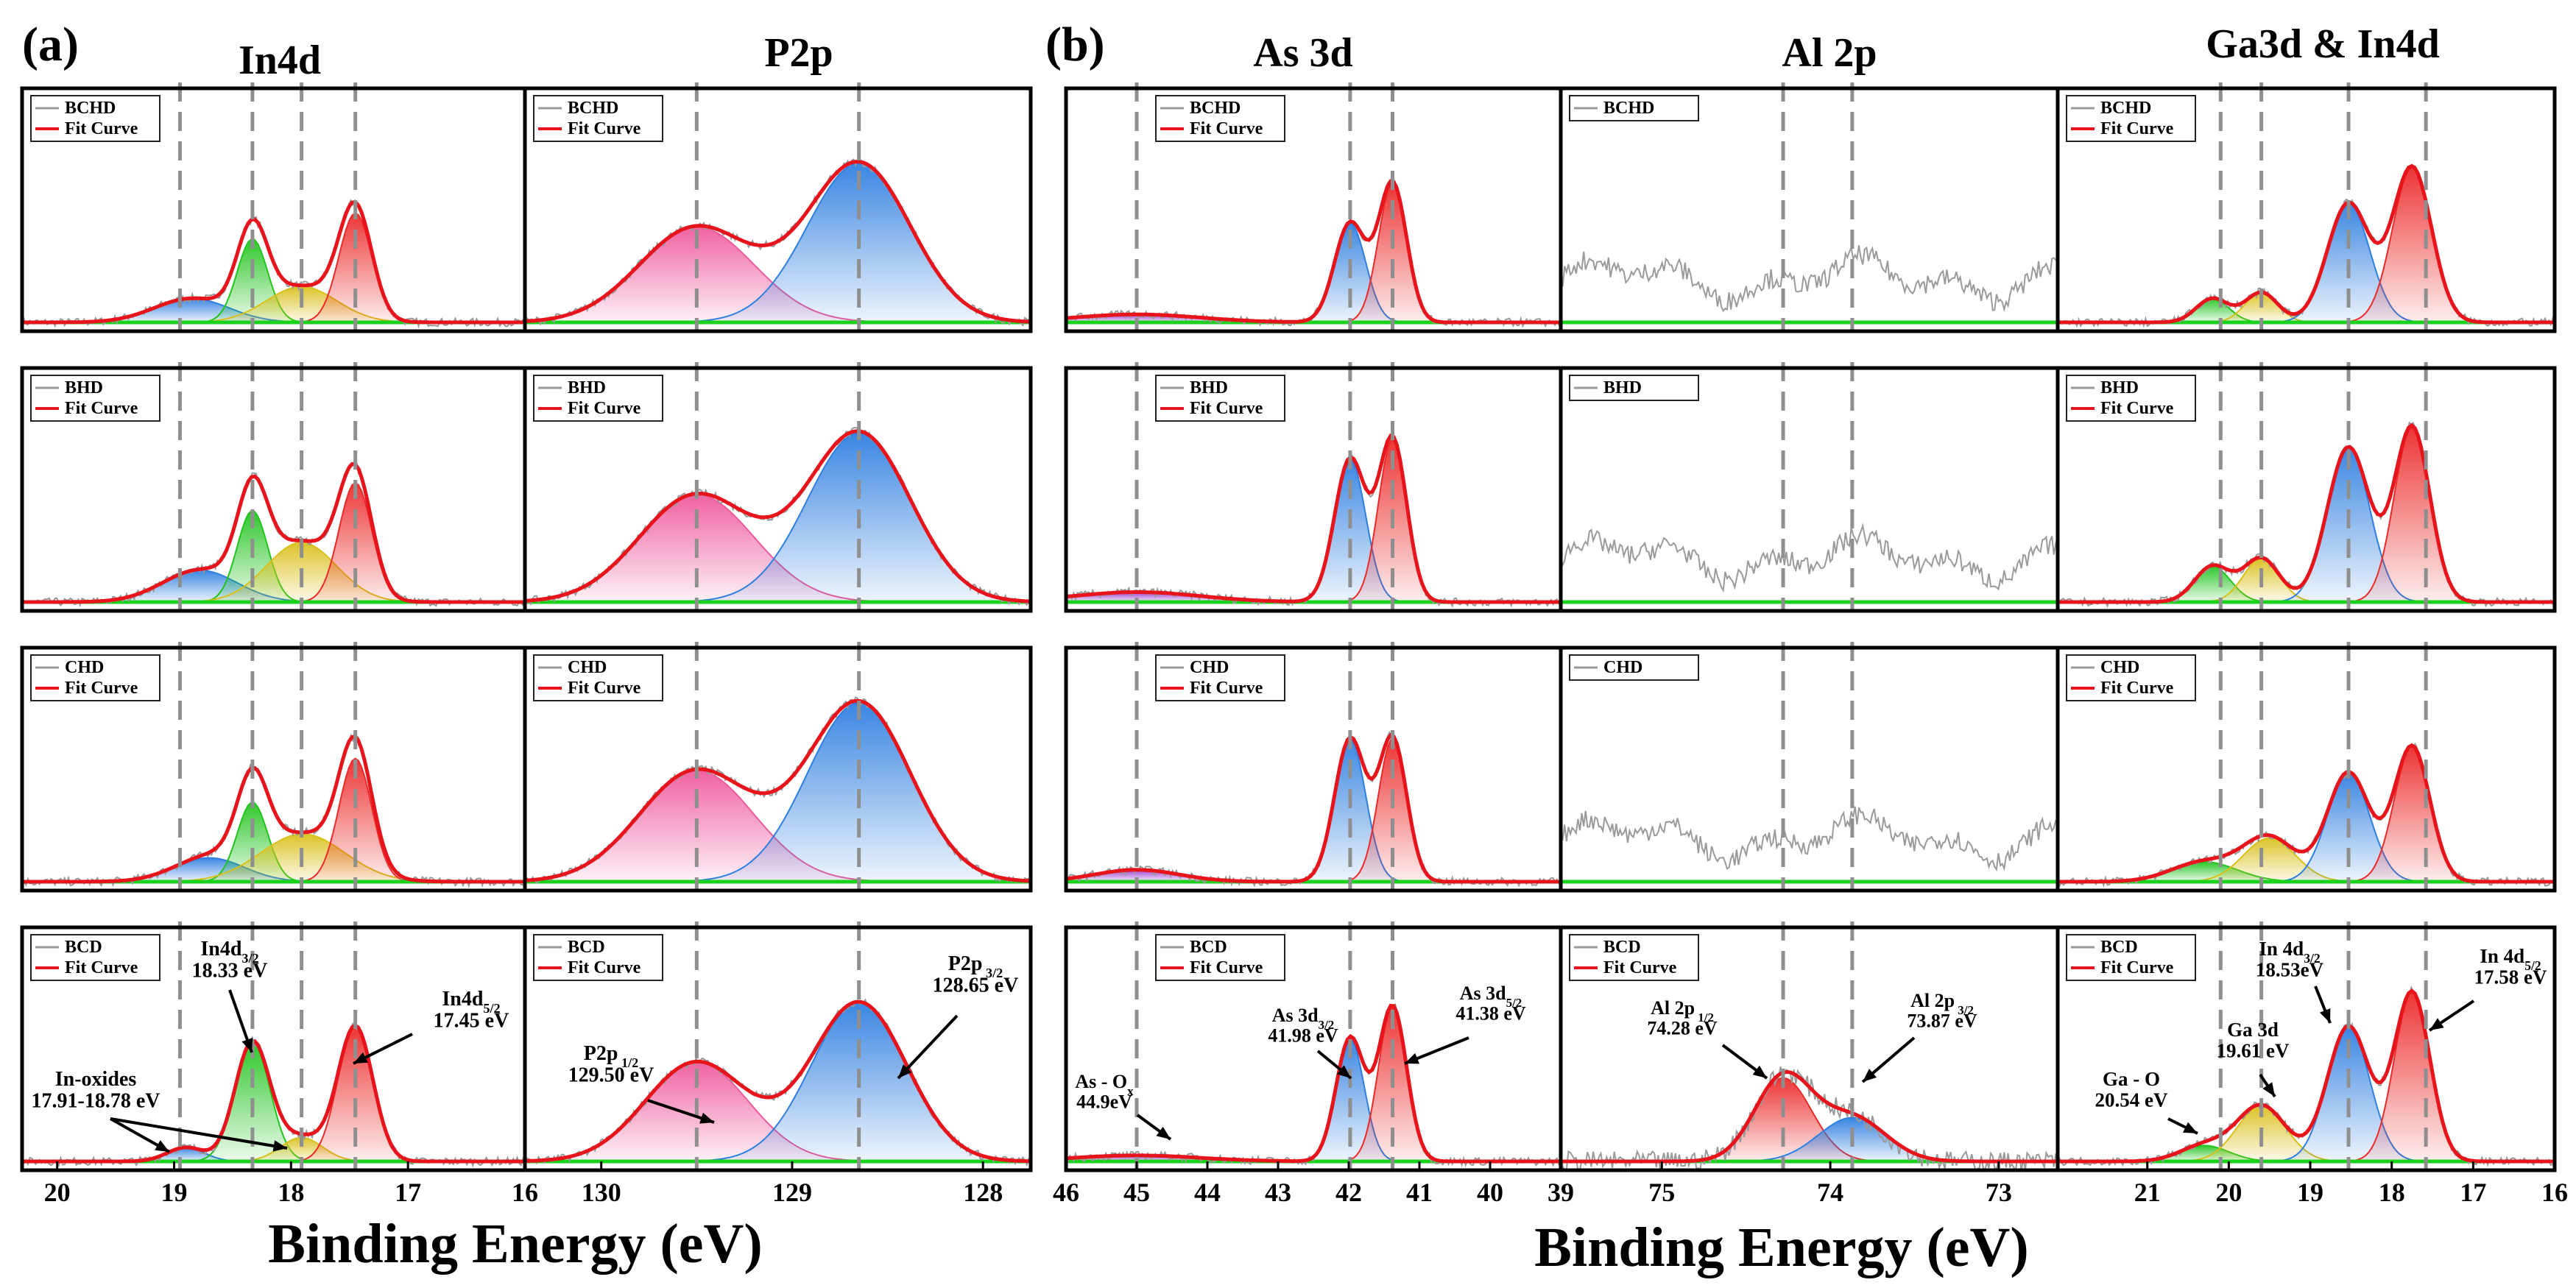 The image size is (2576, 1288). I want to click on x-tick-label: 130, so click(601, 1192).